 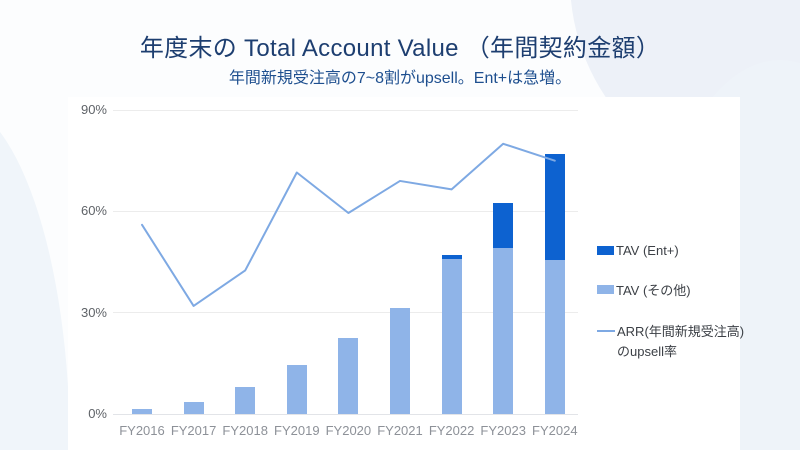 What do you see at coordinates (345, 110) in the screenshot?
I see `gridline-90%` at bounding box center [345, 110].